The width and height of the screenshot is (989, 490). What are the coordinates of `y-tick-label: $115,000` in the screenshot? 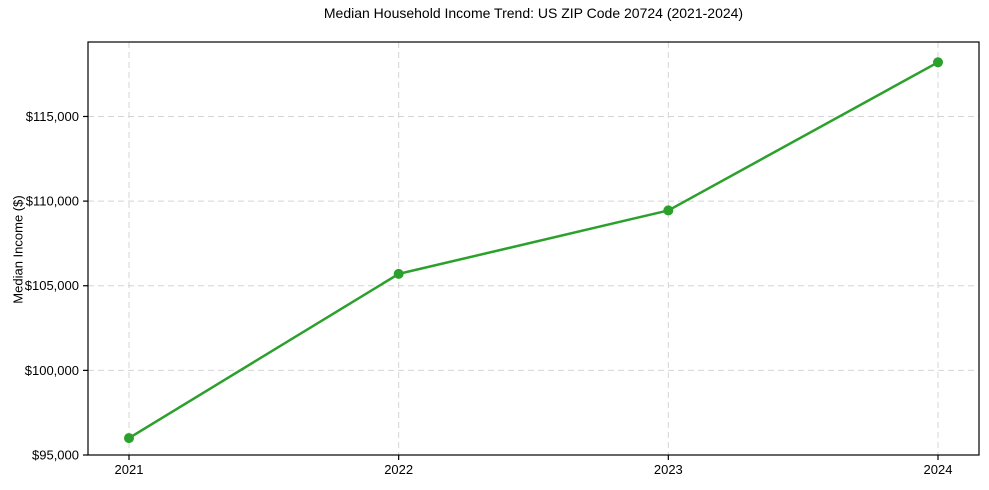 It's located at (52, 116).